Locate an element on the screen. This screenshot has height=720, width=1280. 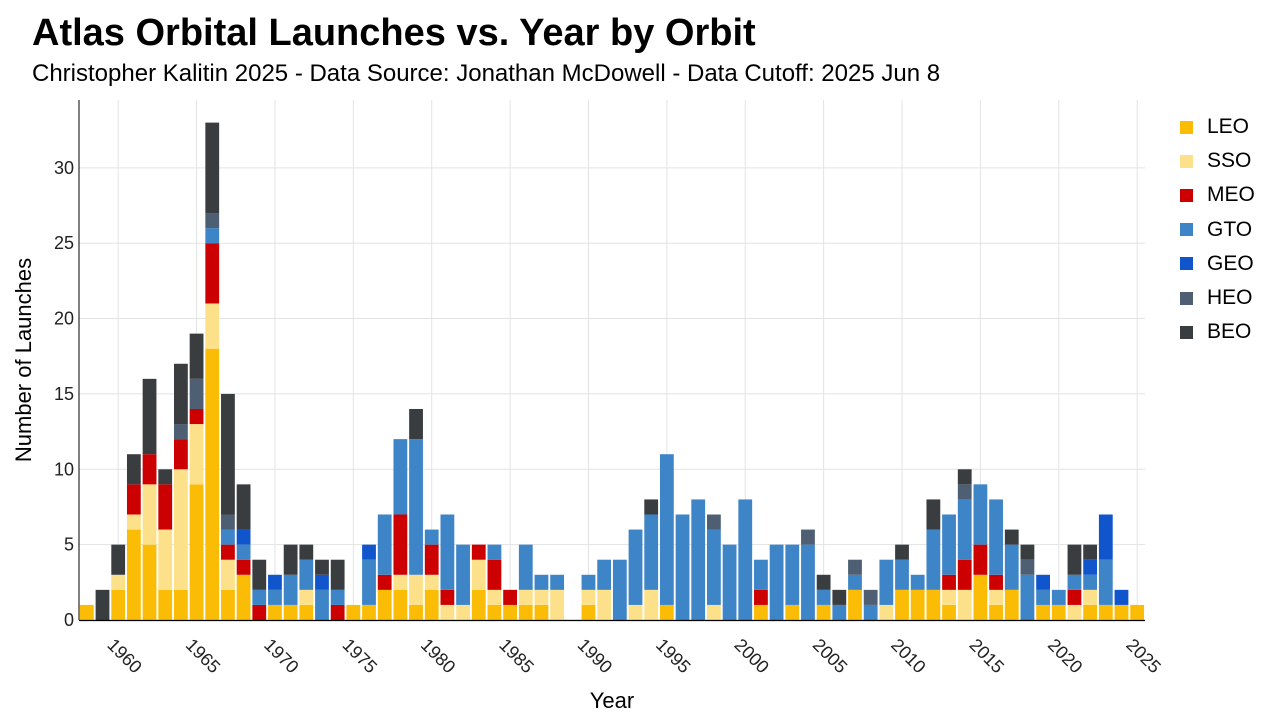
legend: LEO SSO MEO GTO GEO HEO BEO is located at coordinates (1217, 229).